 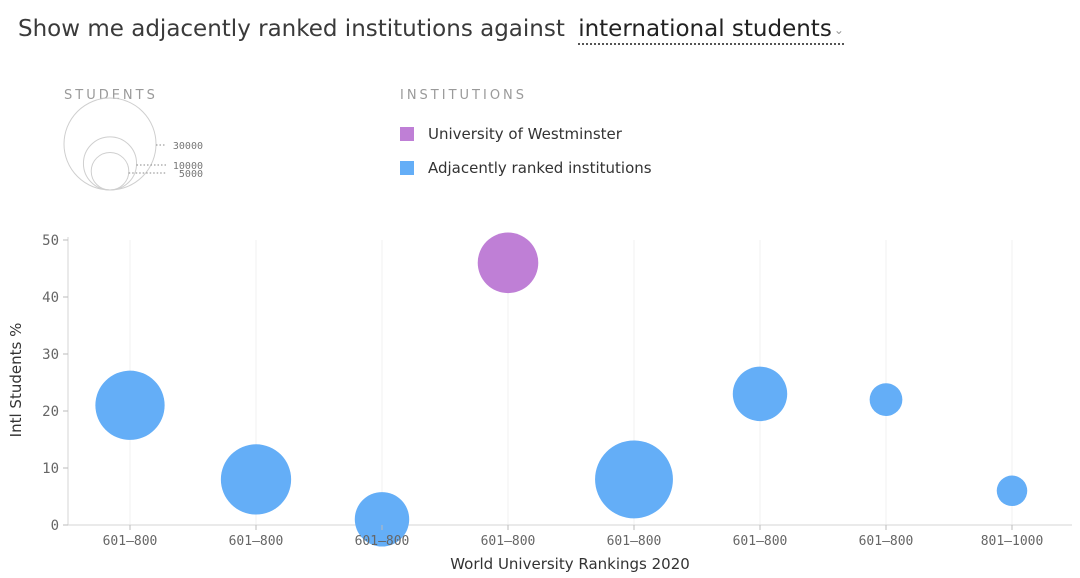 What do you see at coordinates (111, 95) in the screenshot?
I see `students-legend-title: STUDENTS` at bounding box center [111, 95].